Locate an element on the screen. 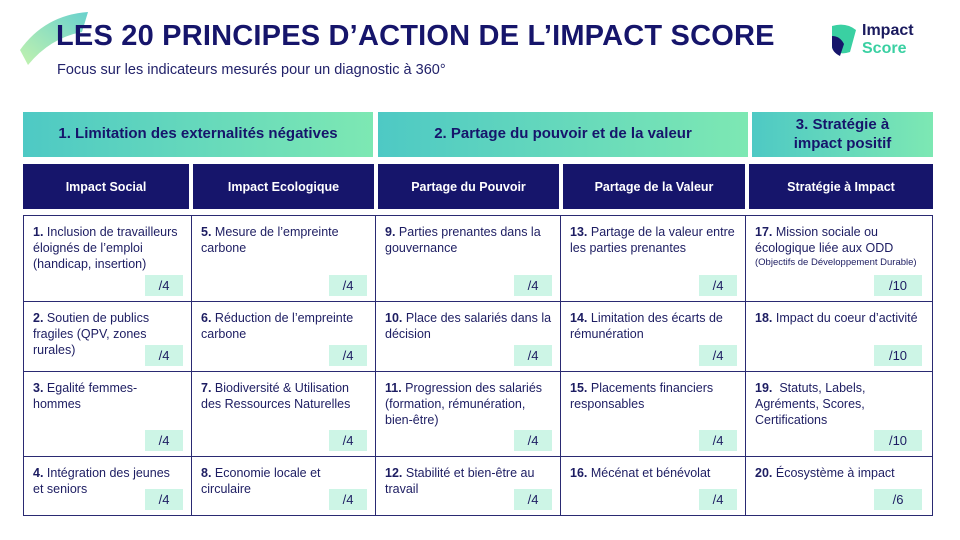  principle-number: 16. is located at coordinates (579, 473).